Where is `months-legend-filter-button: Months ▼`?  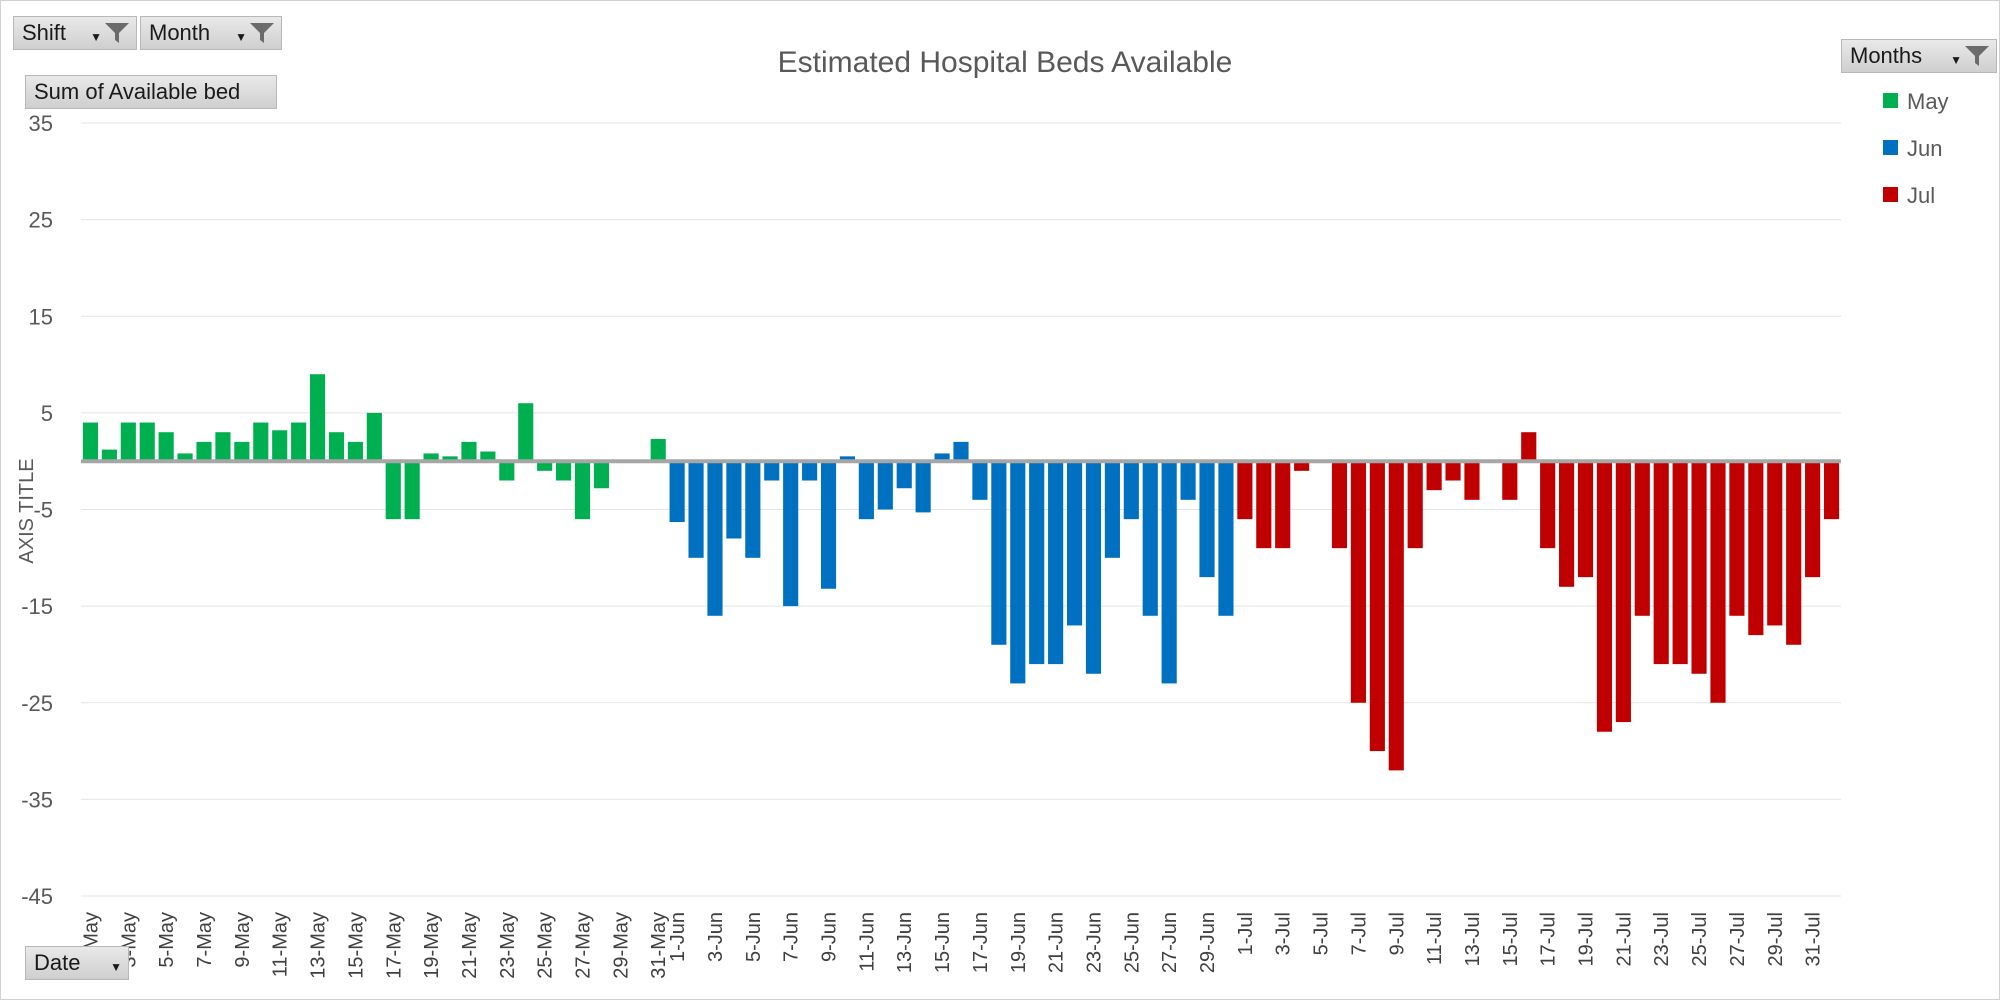 months-legend-filter-button: Months ▼ is located at coordinates (1919, 56).